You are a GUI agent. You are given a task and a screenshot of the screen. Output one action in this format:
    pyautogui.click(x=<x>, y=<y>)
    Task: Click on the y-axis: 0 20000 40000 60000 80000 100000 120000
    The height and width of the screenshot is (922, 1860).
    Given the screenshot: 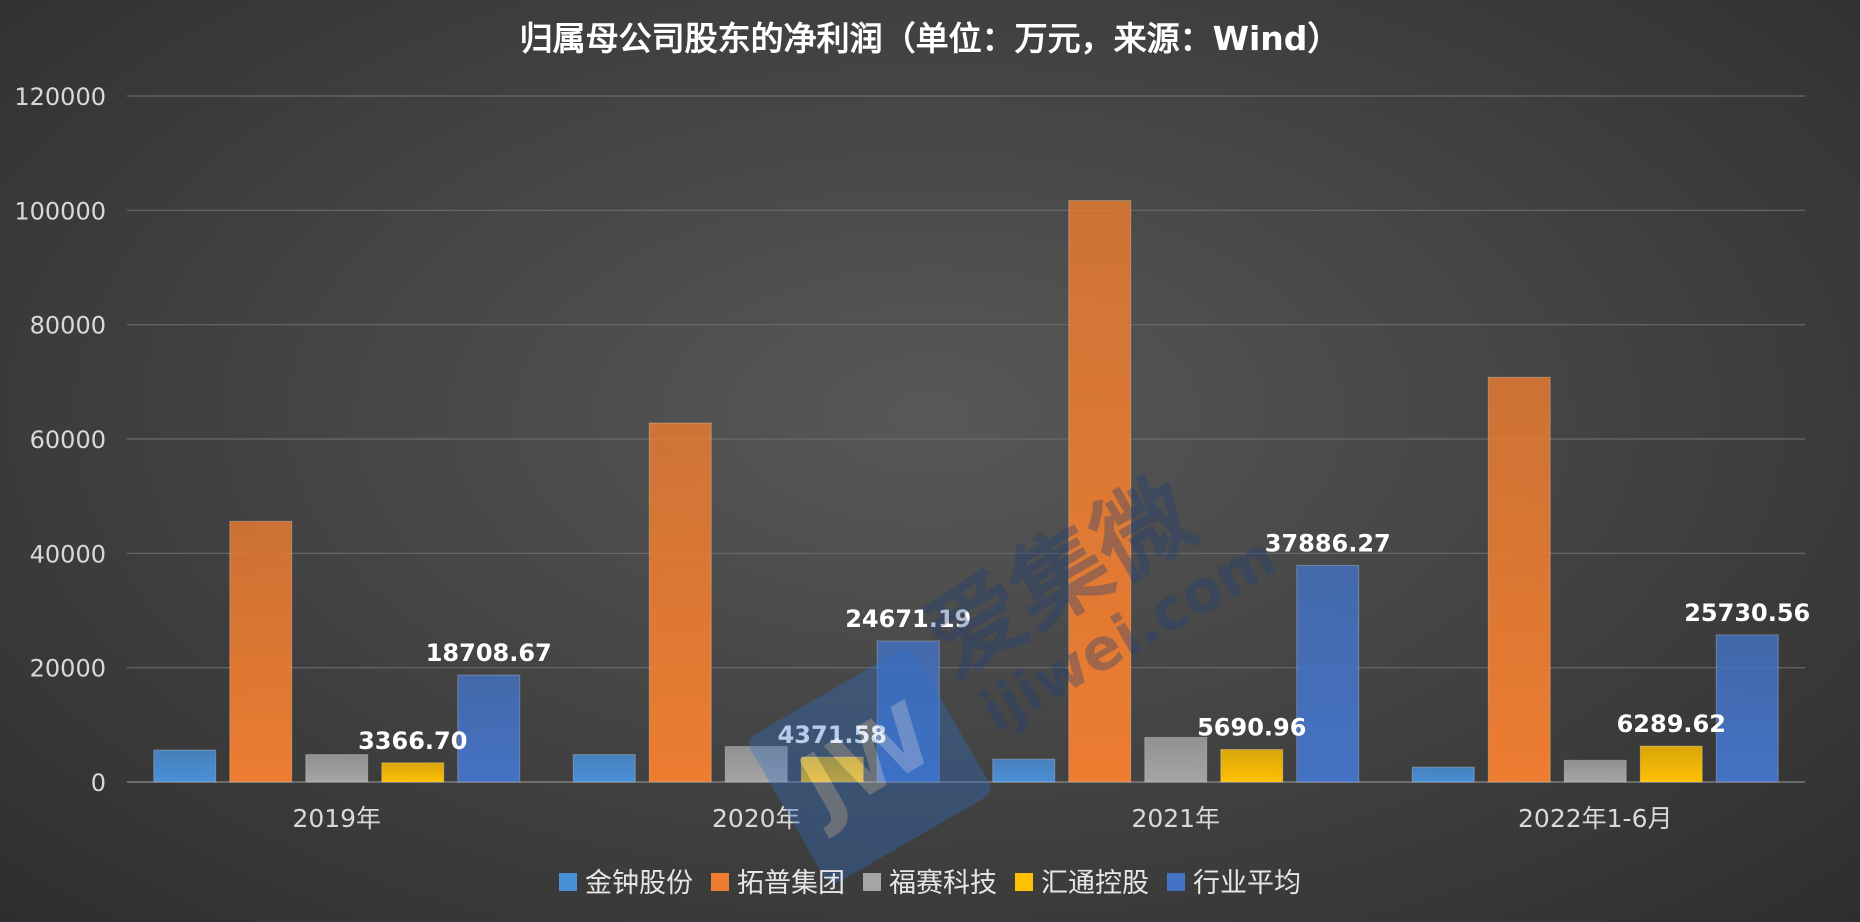 What is the action you would take?
    pyautogui.click(x=60, y=440)
    